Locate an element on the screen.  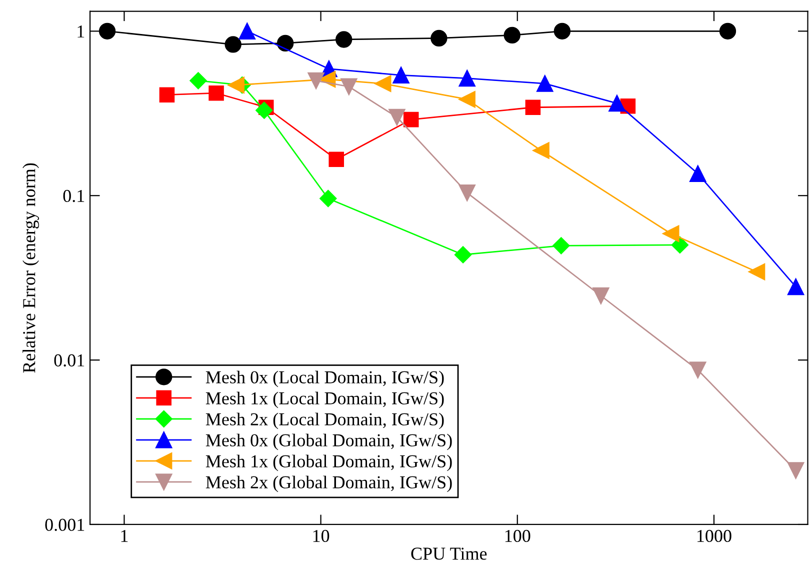
x-tick-label: 10 is located at coordinates (321, 536).